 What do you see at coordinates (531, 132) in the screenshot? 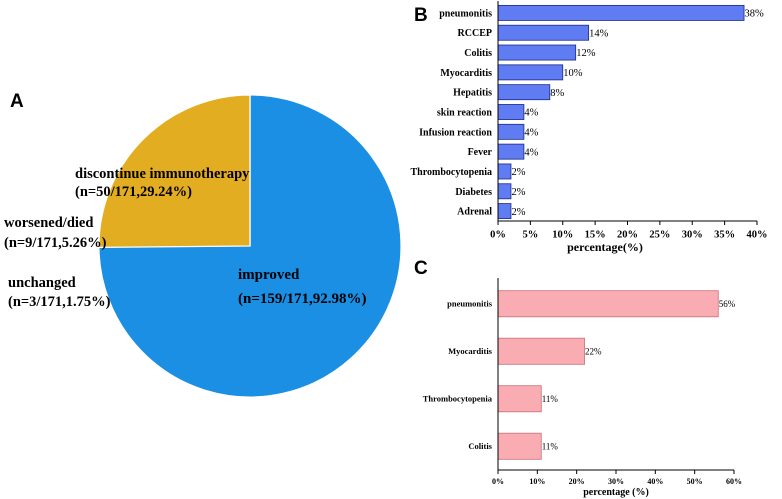
I see `data-label-infusion-reaction: 4%` at bounding box center [531, 132].